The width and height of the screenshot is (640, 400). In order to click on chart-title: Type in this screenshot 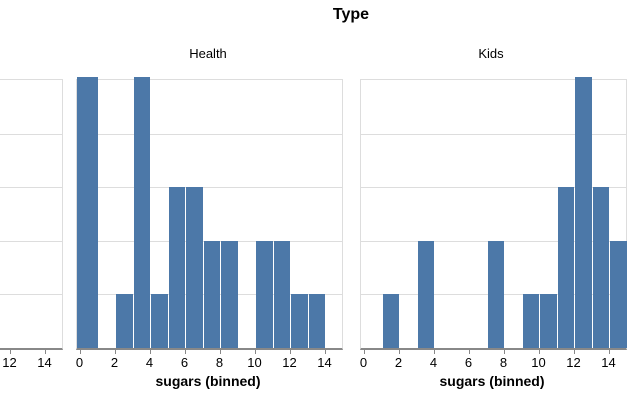, I will do `click(351, 14)`.